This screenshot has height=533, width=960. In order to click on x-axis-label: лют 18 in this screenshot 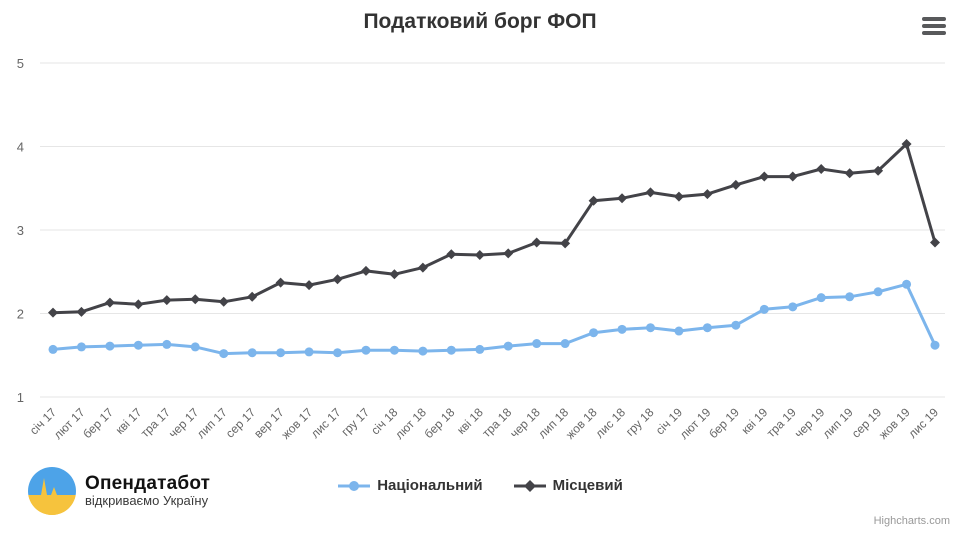, I will do `click(410, 423)`.